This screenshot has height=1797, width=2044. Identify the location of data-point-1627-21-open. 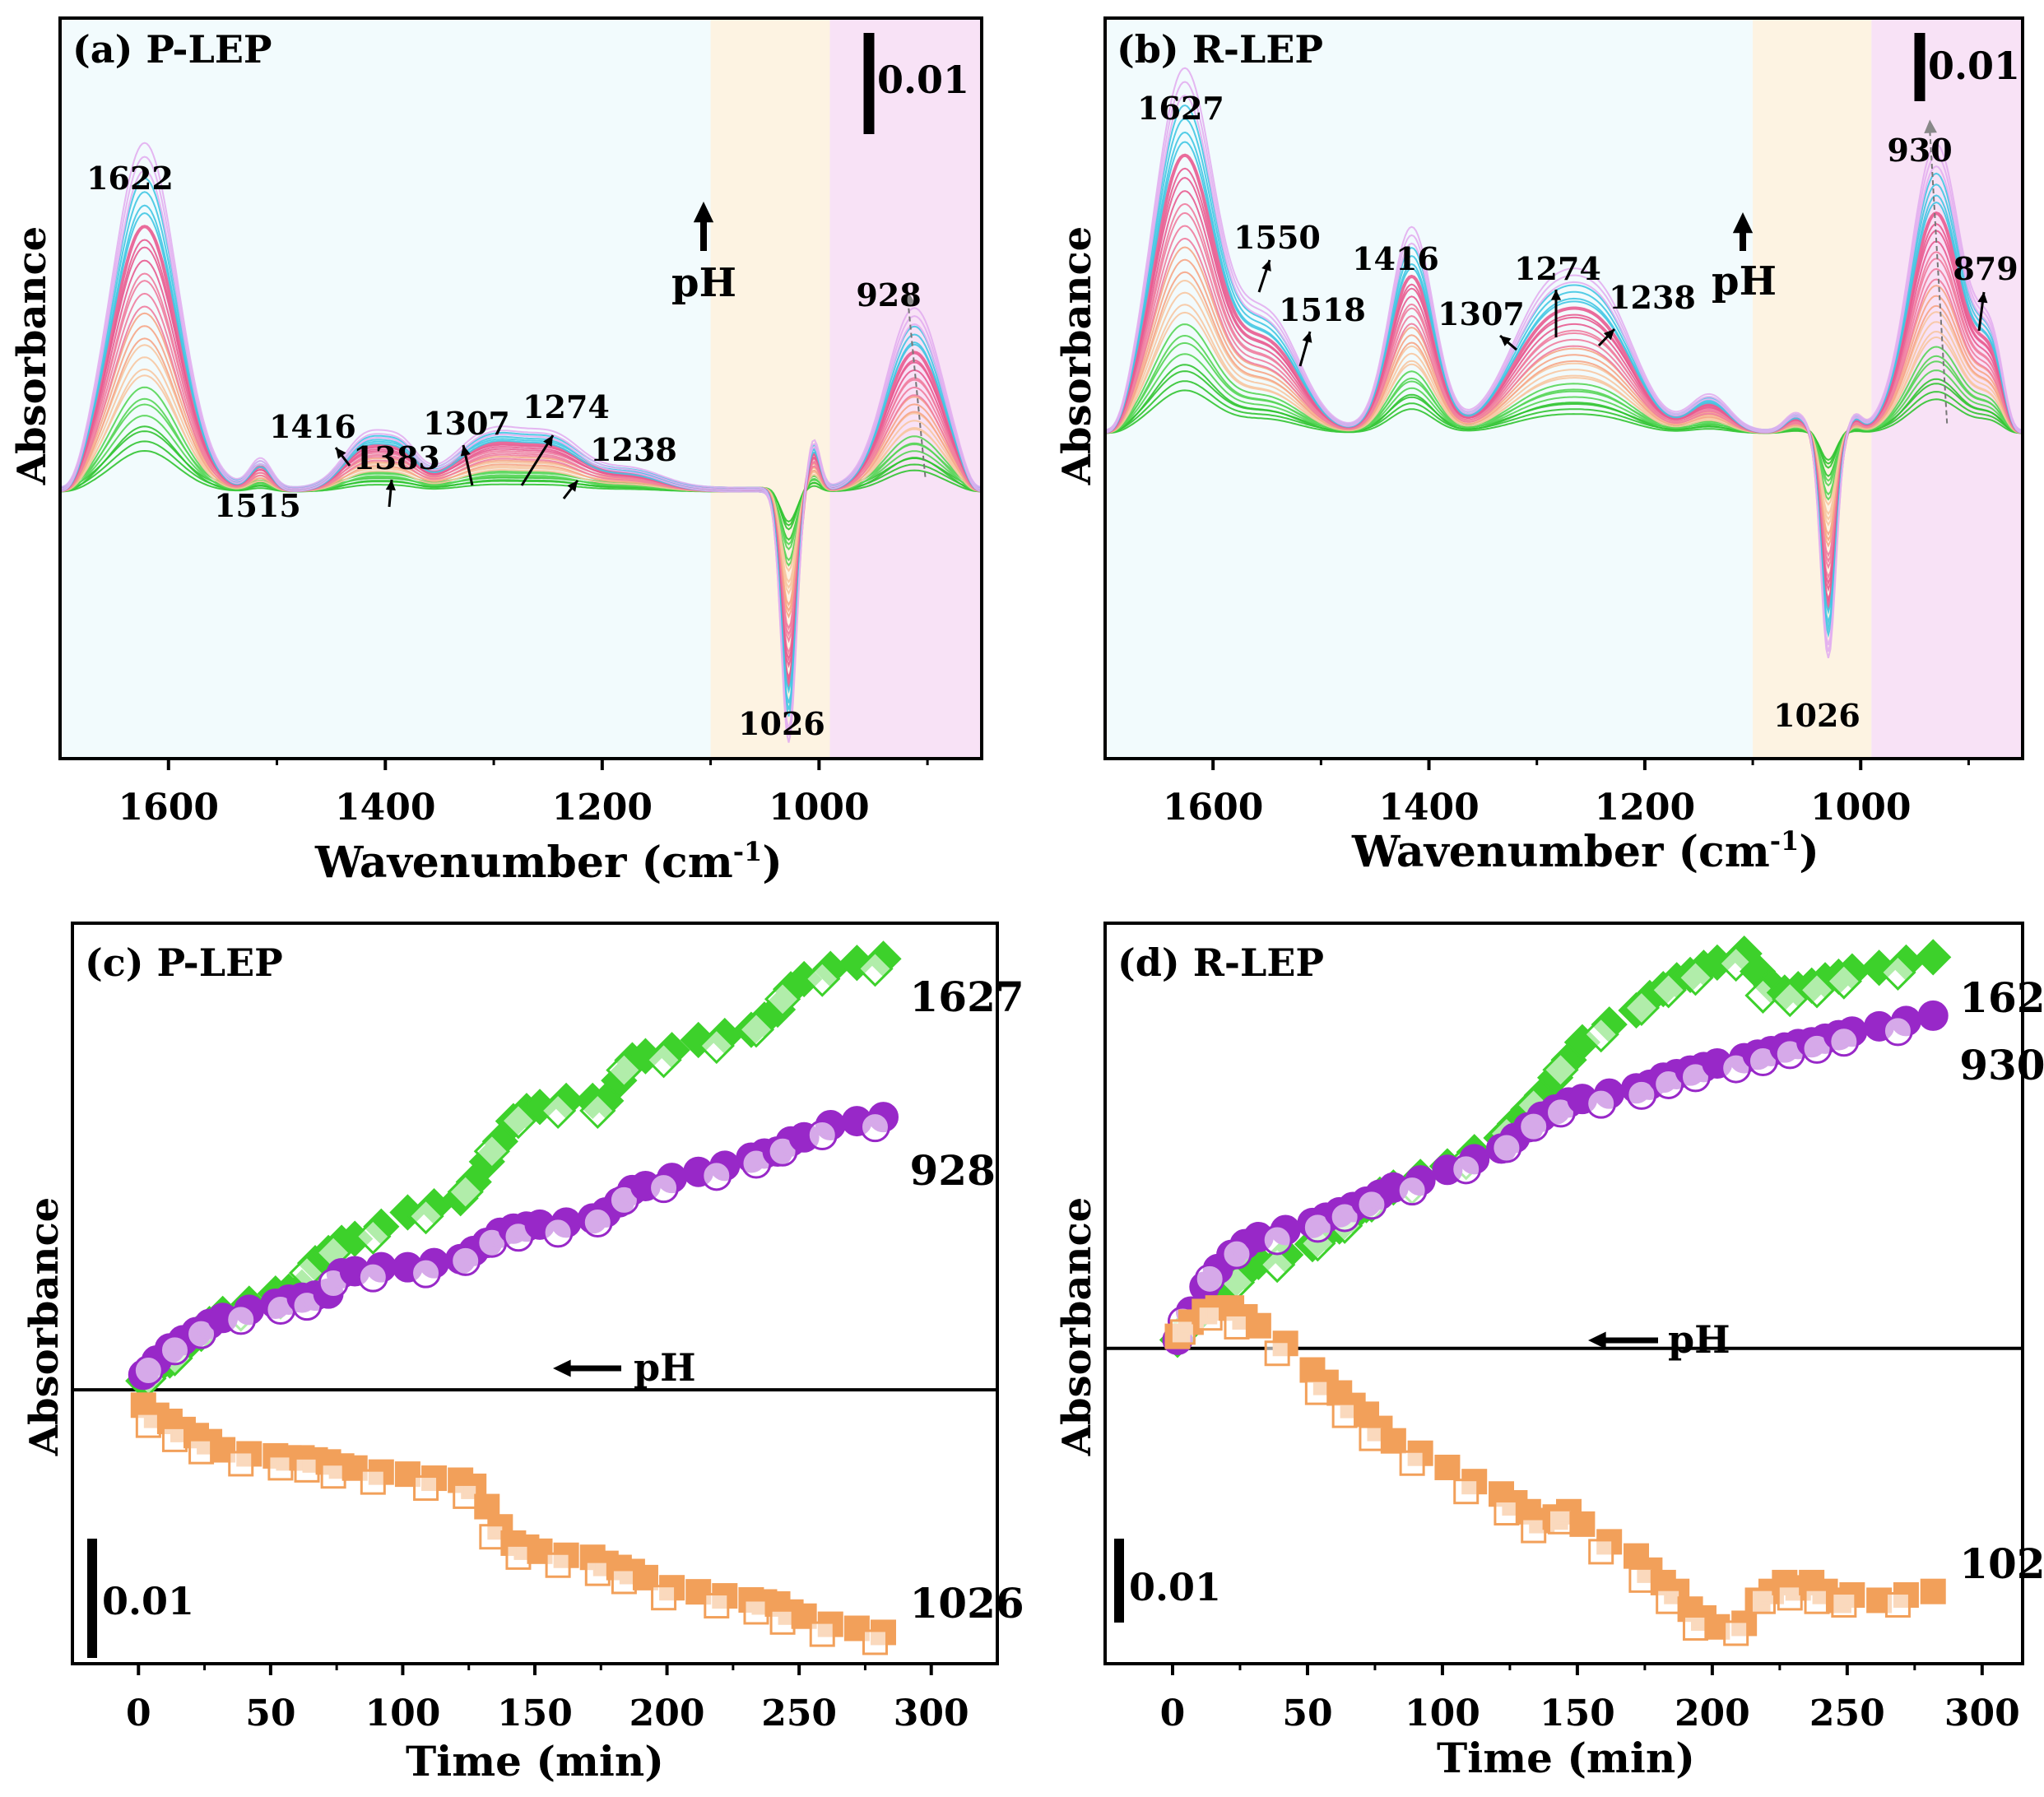
(491, 1151).